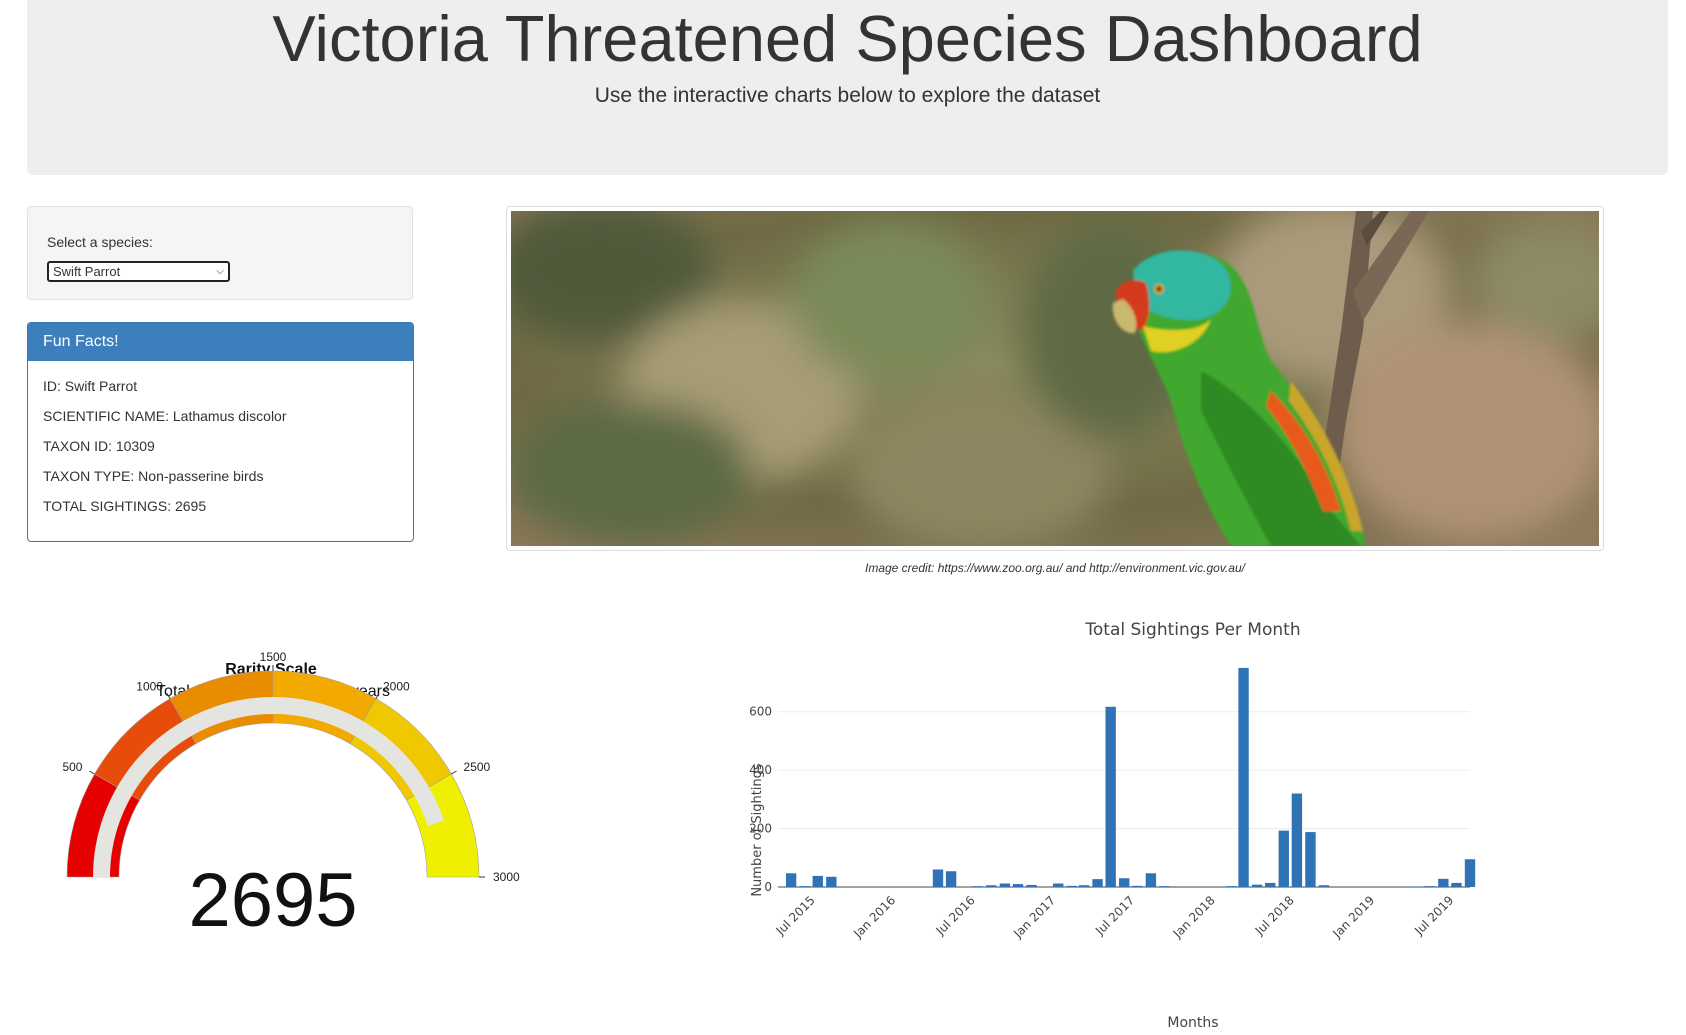  What do you see at coordinates (1034, 917) in the screenshot?
I see `bar-xtick-label-3: Jan 2017` at bounding box center [1034, 917].